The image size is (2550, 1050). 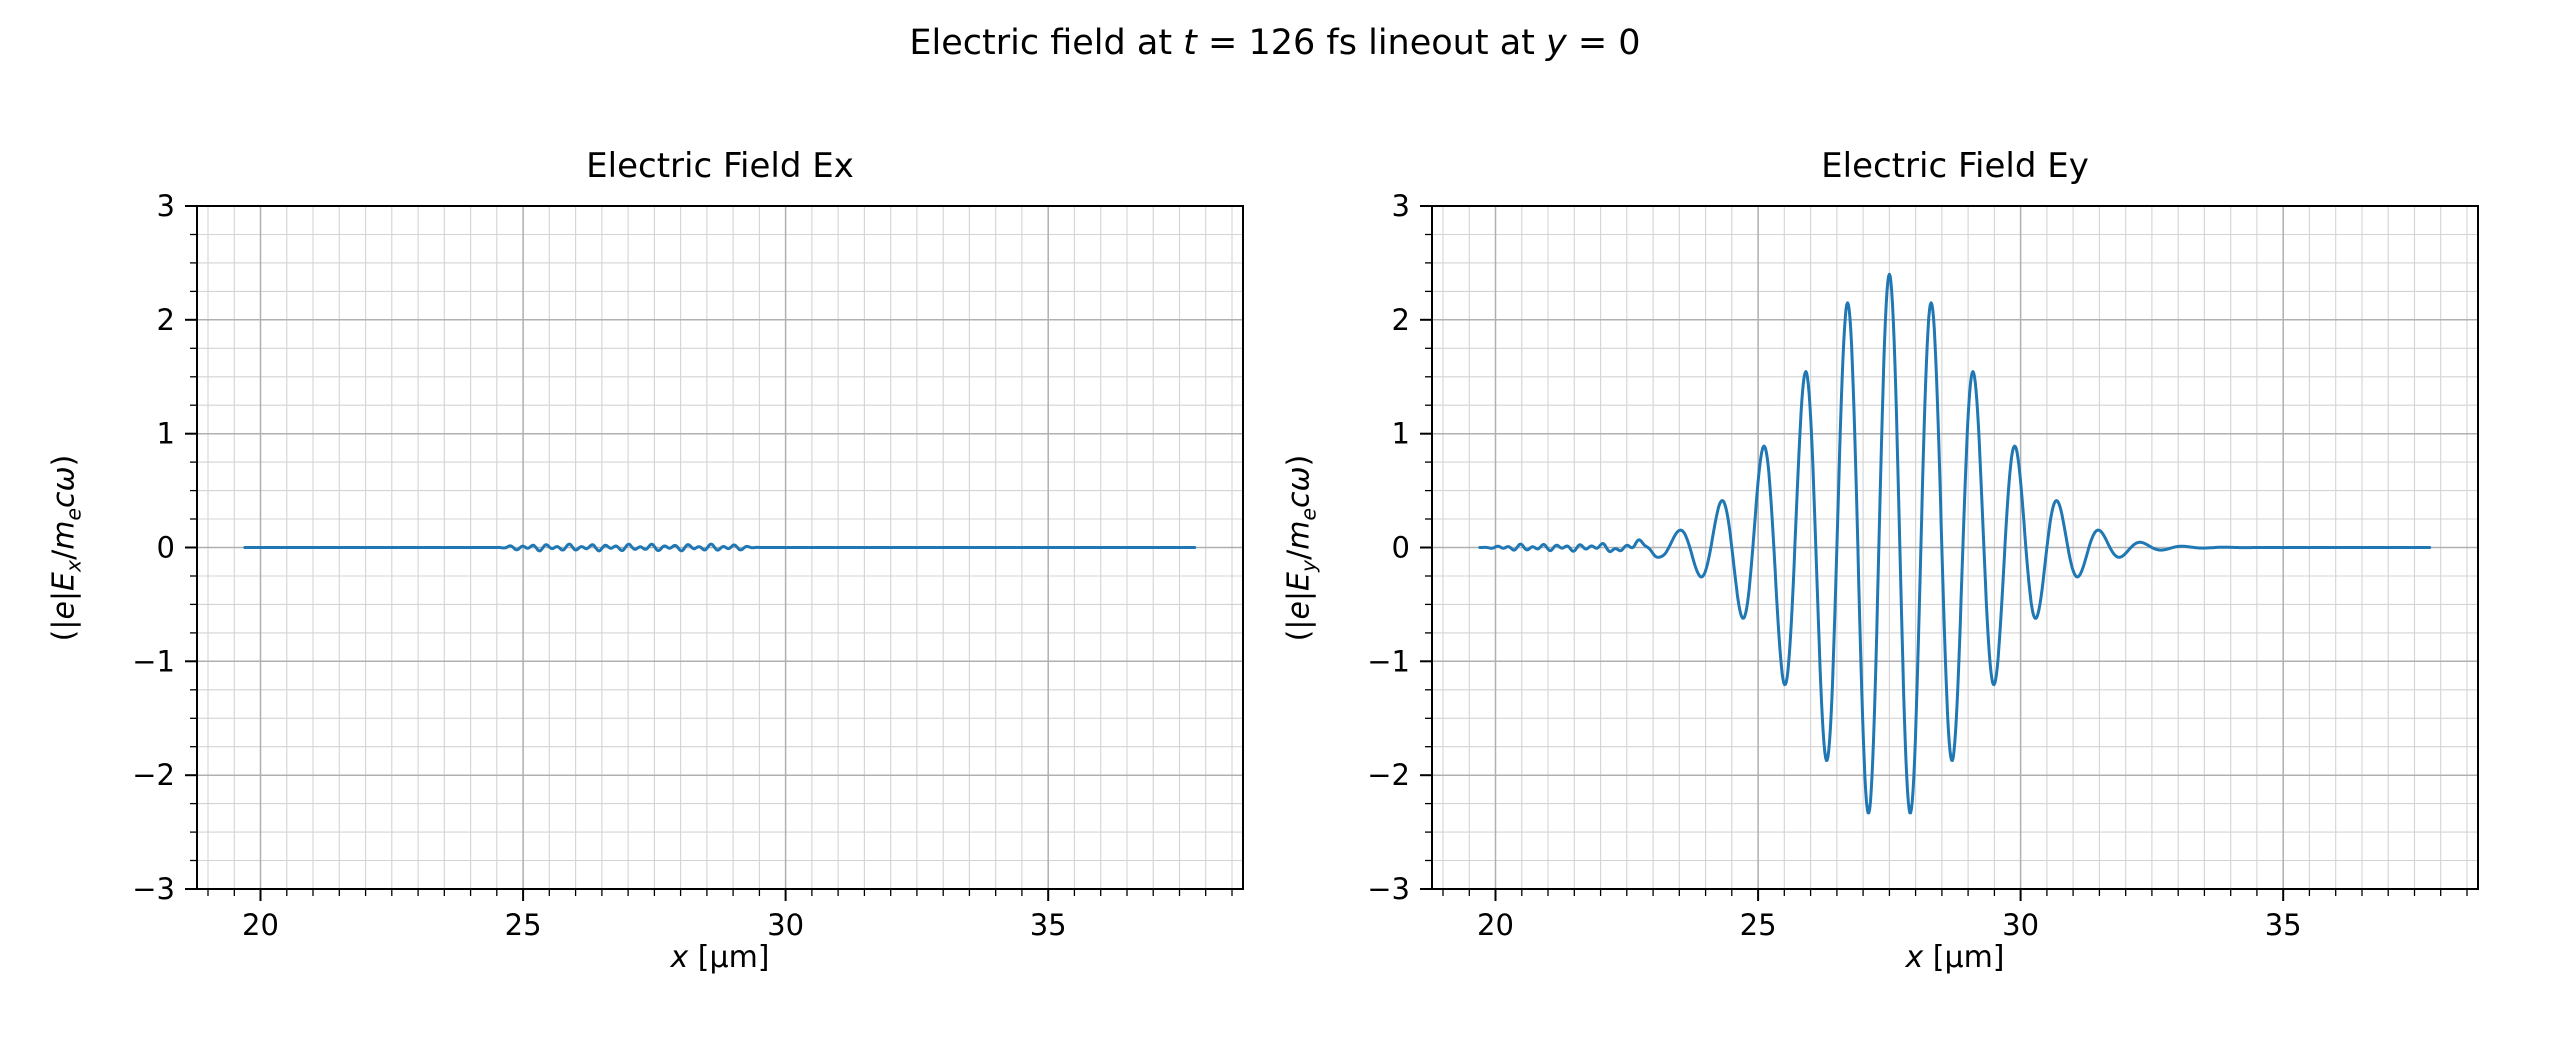 I want to click on ey-chart-title: Electric Field Ey, so click(x=1955, y=166).